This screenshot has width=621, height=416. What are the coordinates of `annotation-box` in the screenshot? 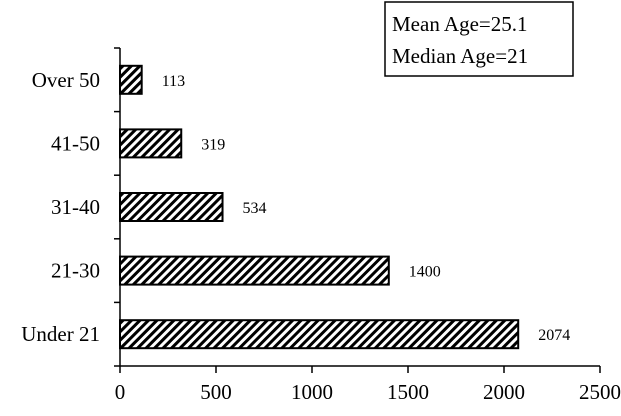 It's located at (479, 39).